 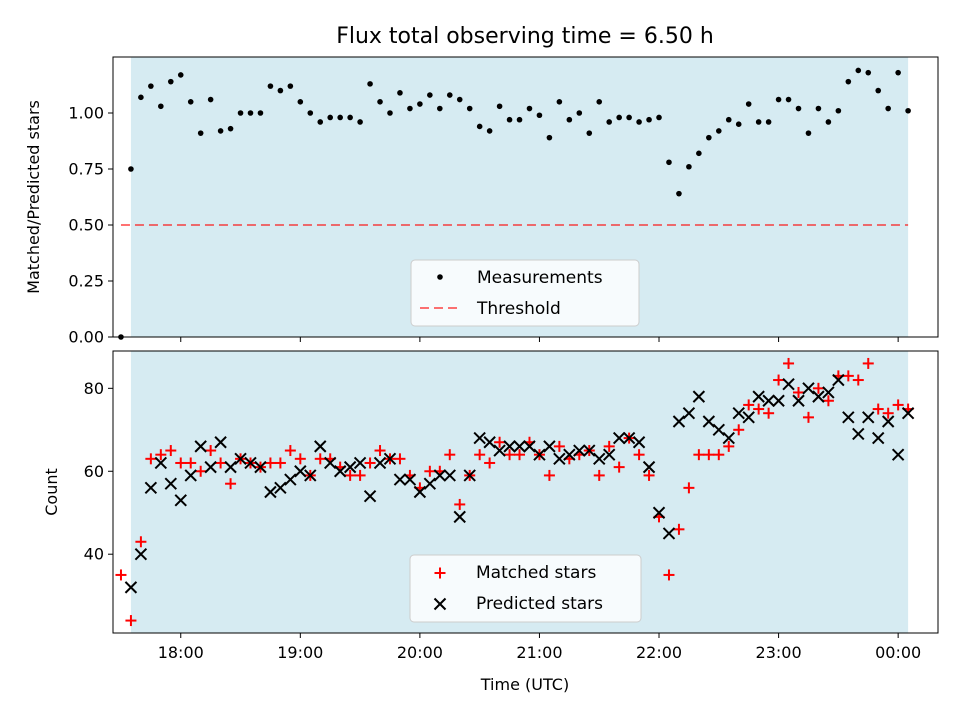 What do you see at coordinates (86, 169) in the screenshot?
I see `top-y-tick-label: 0.75` at bounding box center [86, 169].